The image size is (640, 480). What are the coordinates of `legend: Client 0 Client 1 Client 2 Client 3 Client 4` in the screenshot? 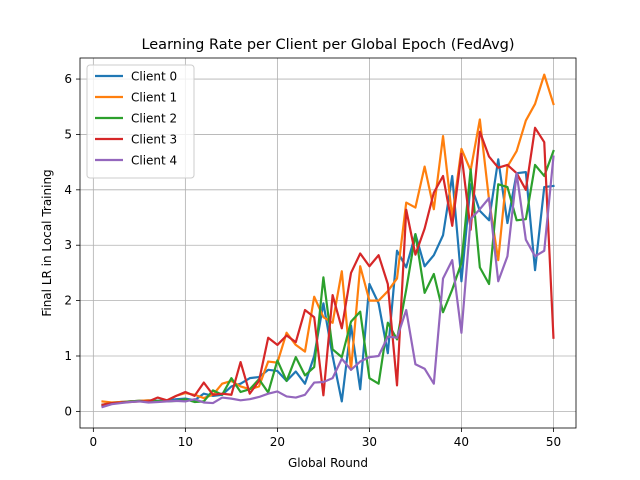 It's located at (140, 121).